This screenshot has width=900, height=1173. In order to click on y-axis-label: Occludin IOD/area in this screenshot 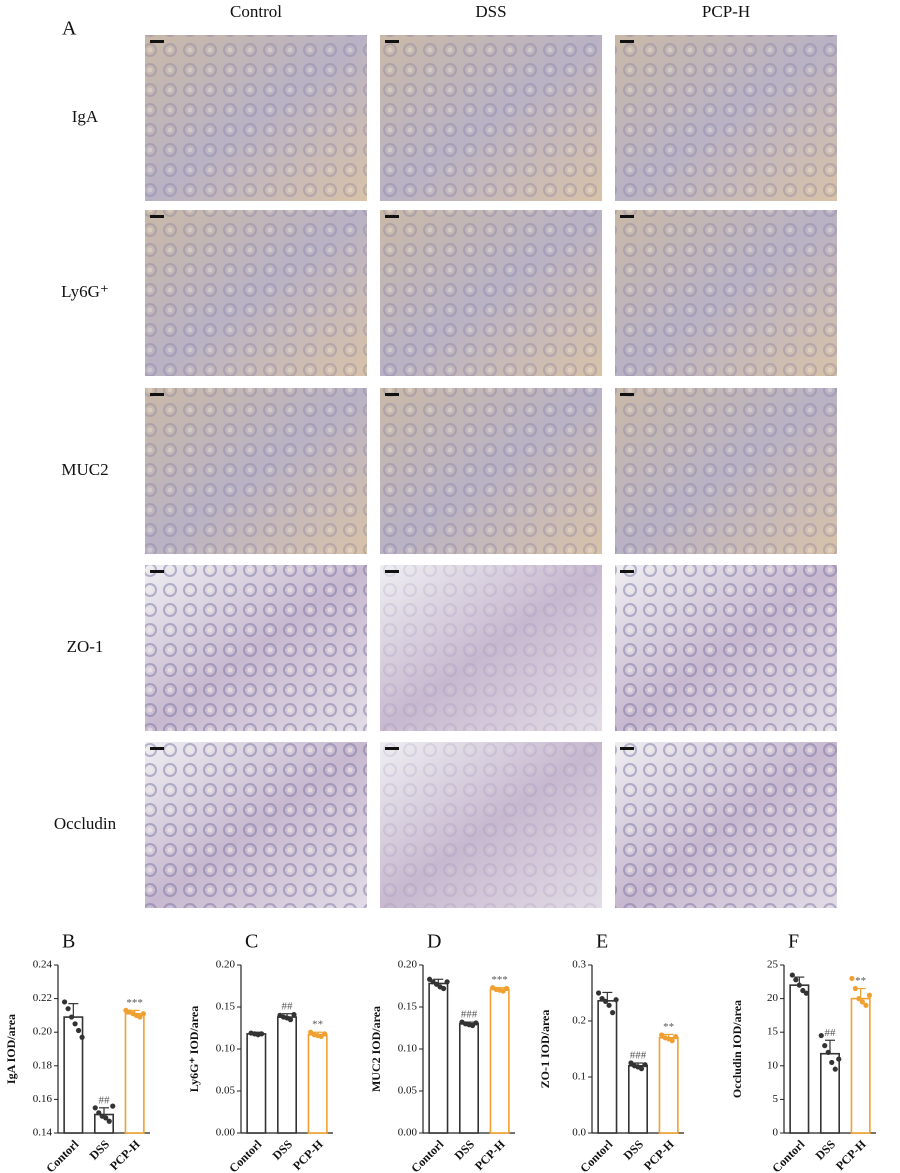, I will do `click(737, 1049)`.